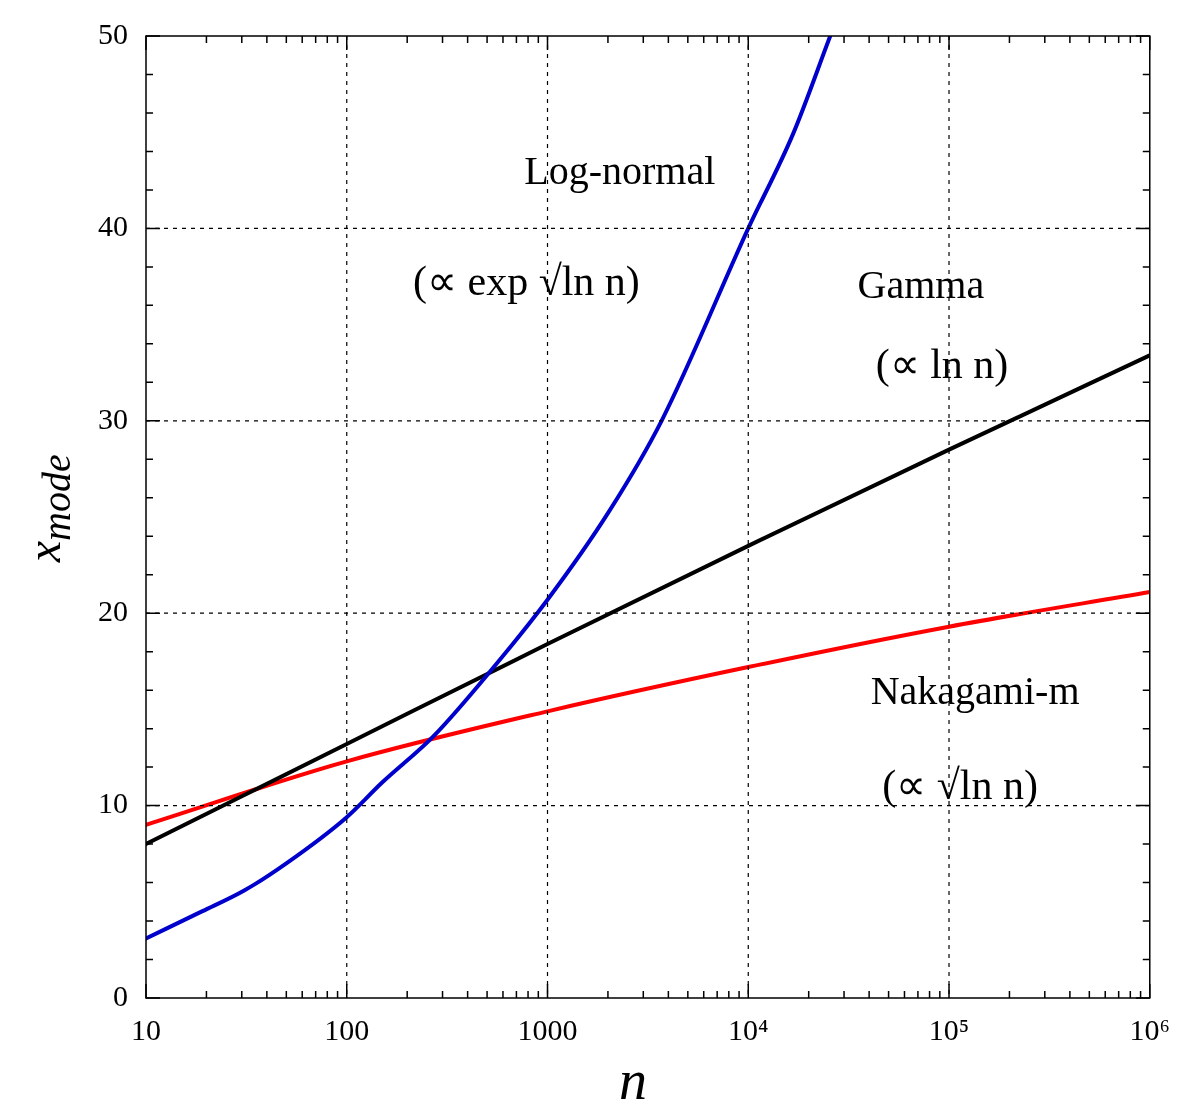 The image size is (1186, 1119). I want to click on y-tick-label: 0, so click(120, 995).